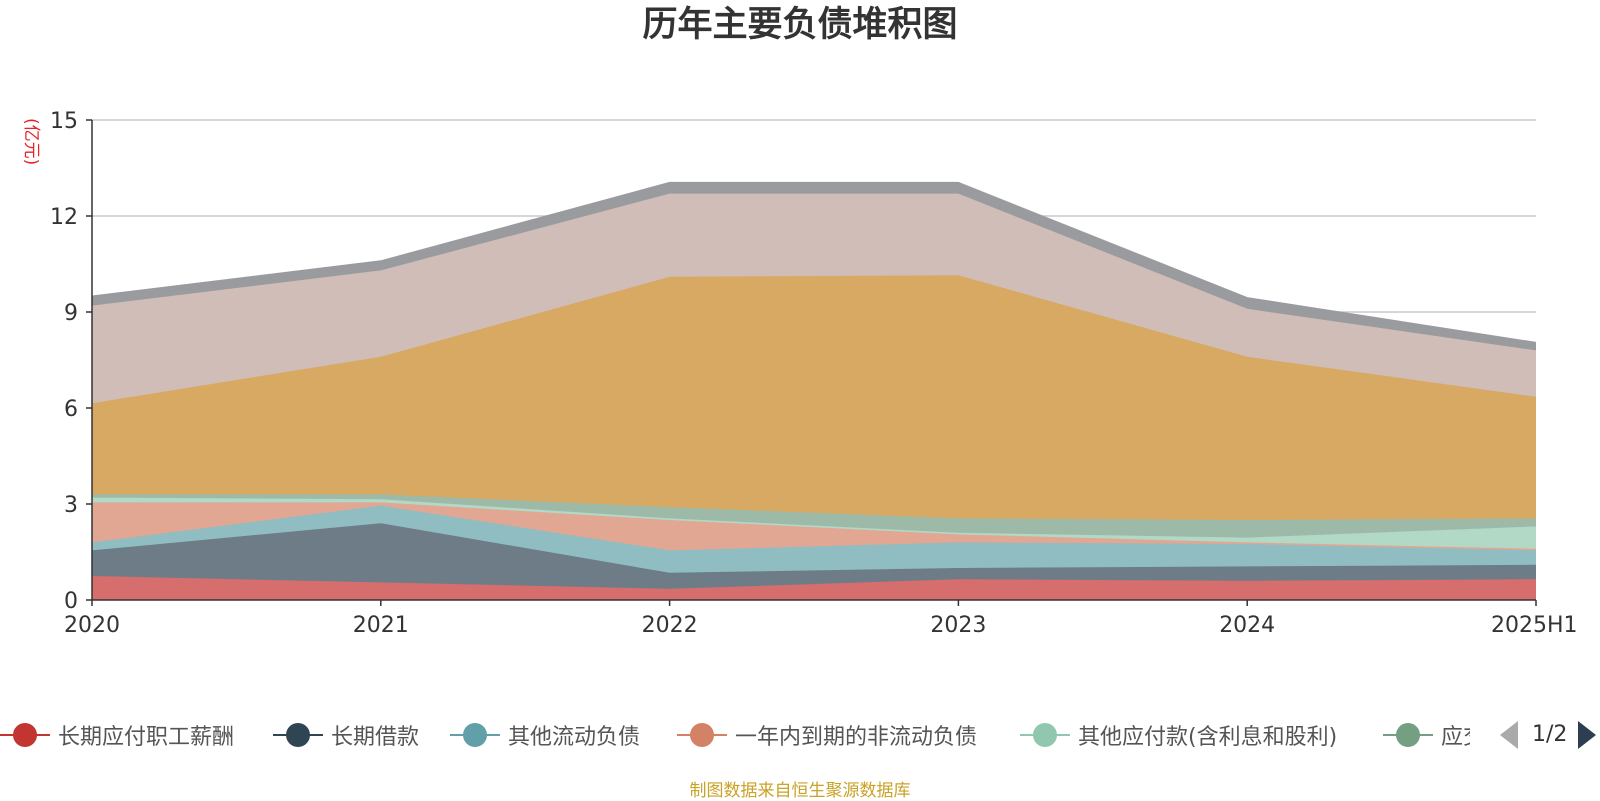 The width and height of the screenshot is (1600, 801). I want to click on legend-item: 其他流动负债, so click(545, 735).